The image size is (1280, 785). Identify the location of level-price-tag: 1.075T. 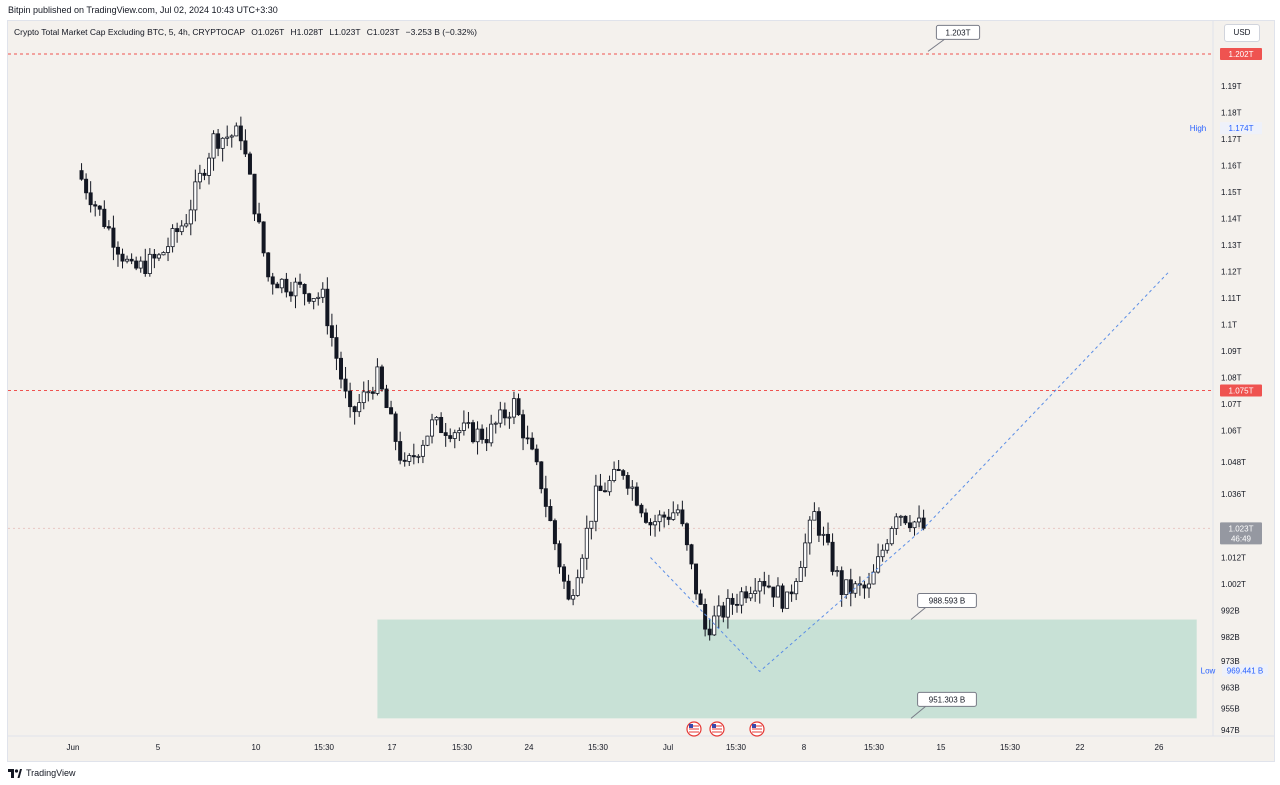
(1241, 391).